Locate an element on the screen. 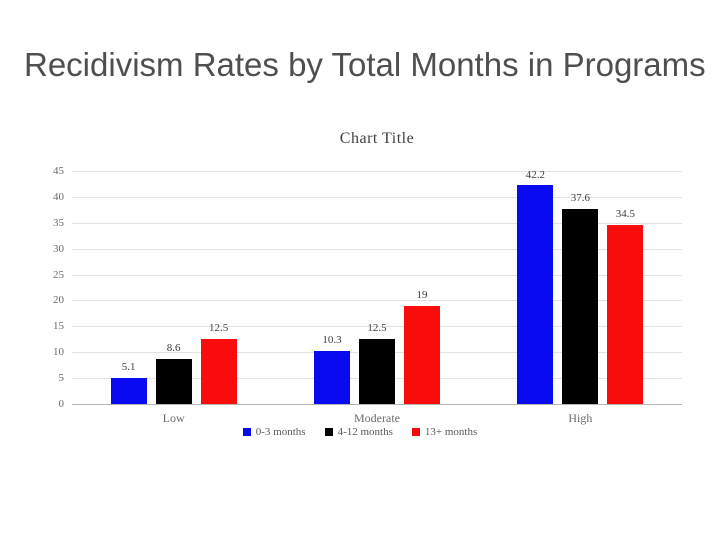  legend-item: 13+ months is located at coordinates (444, 432).